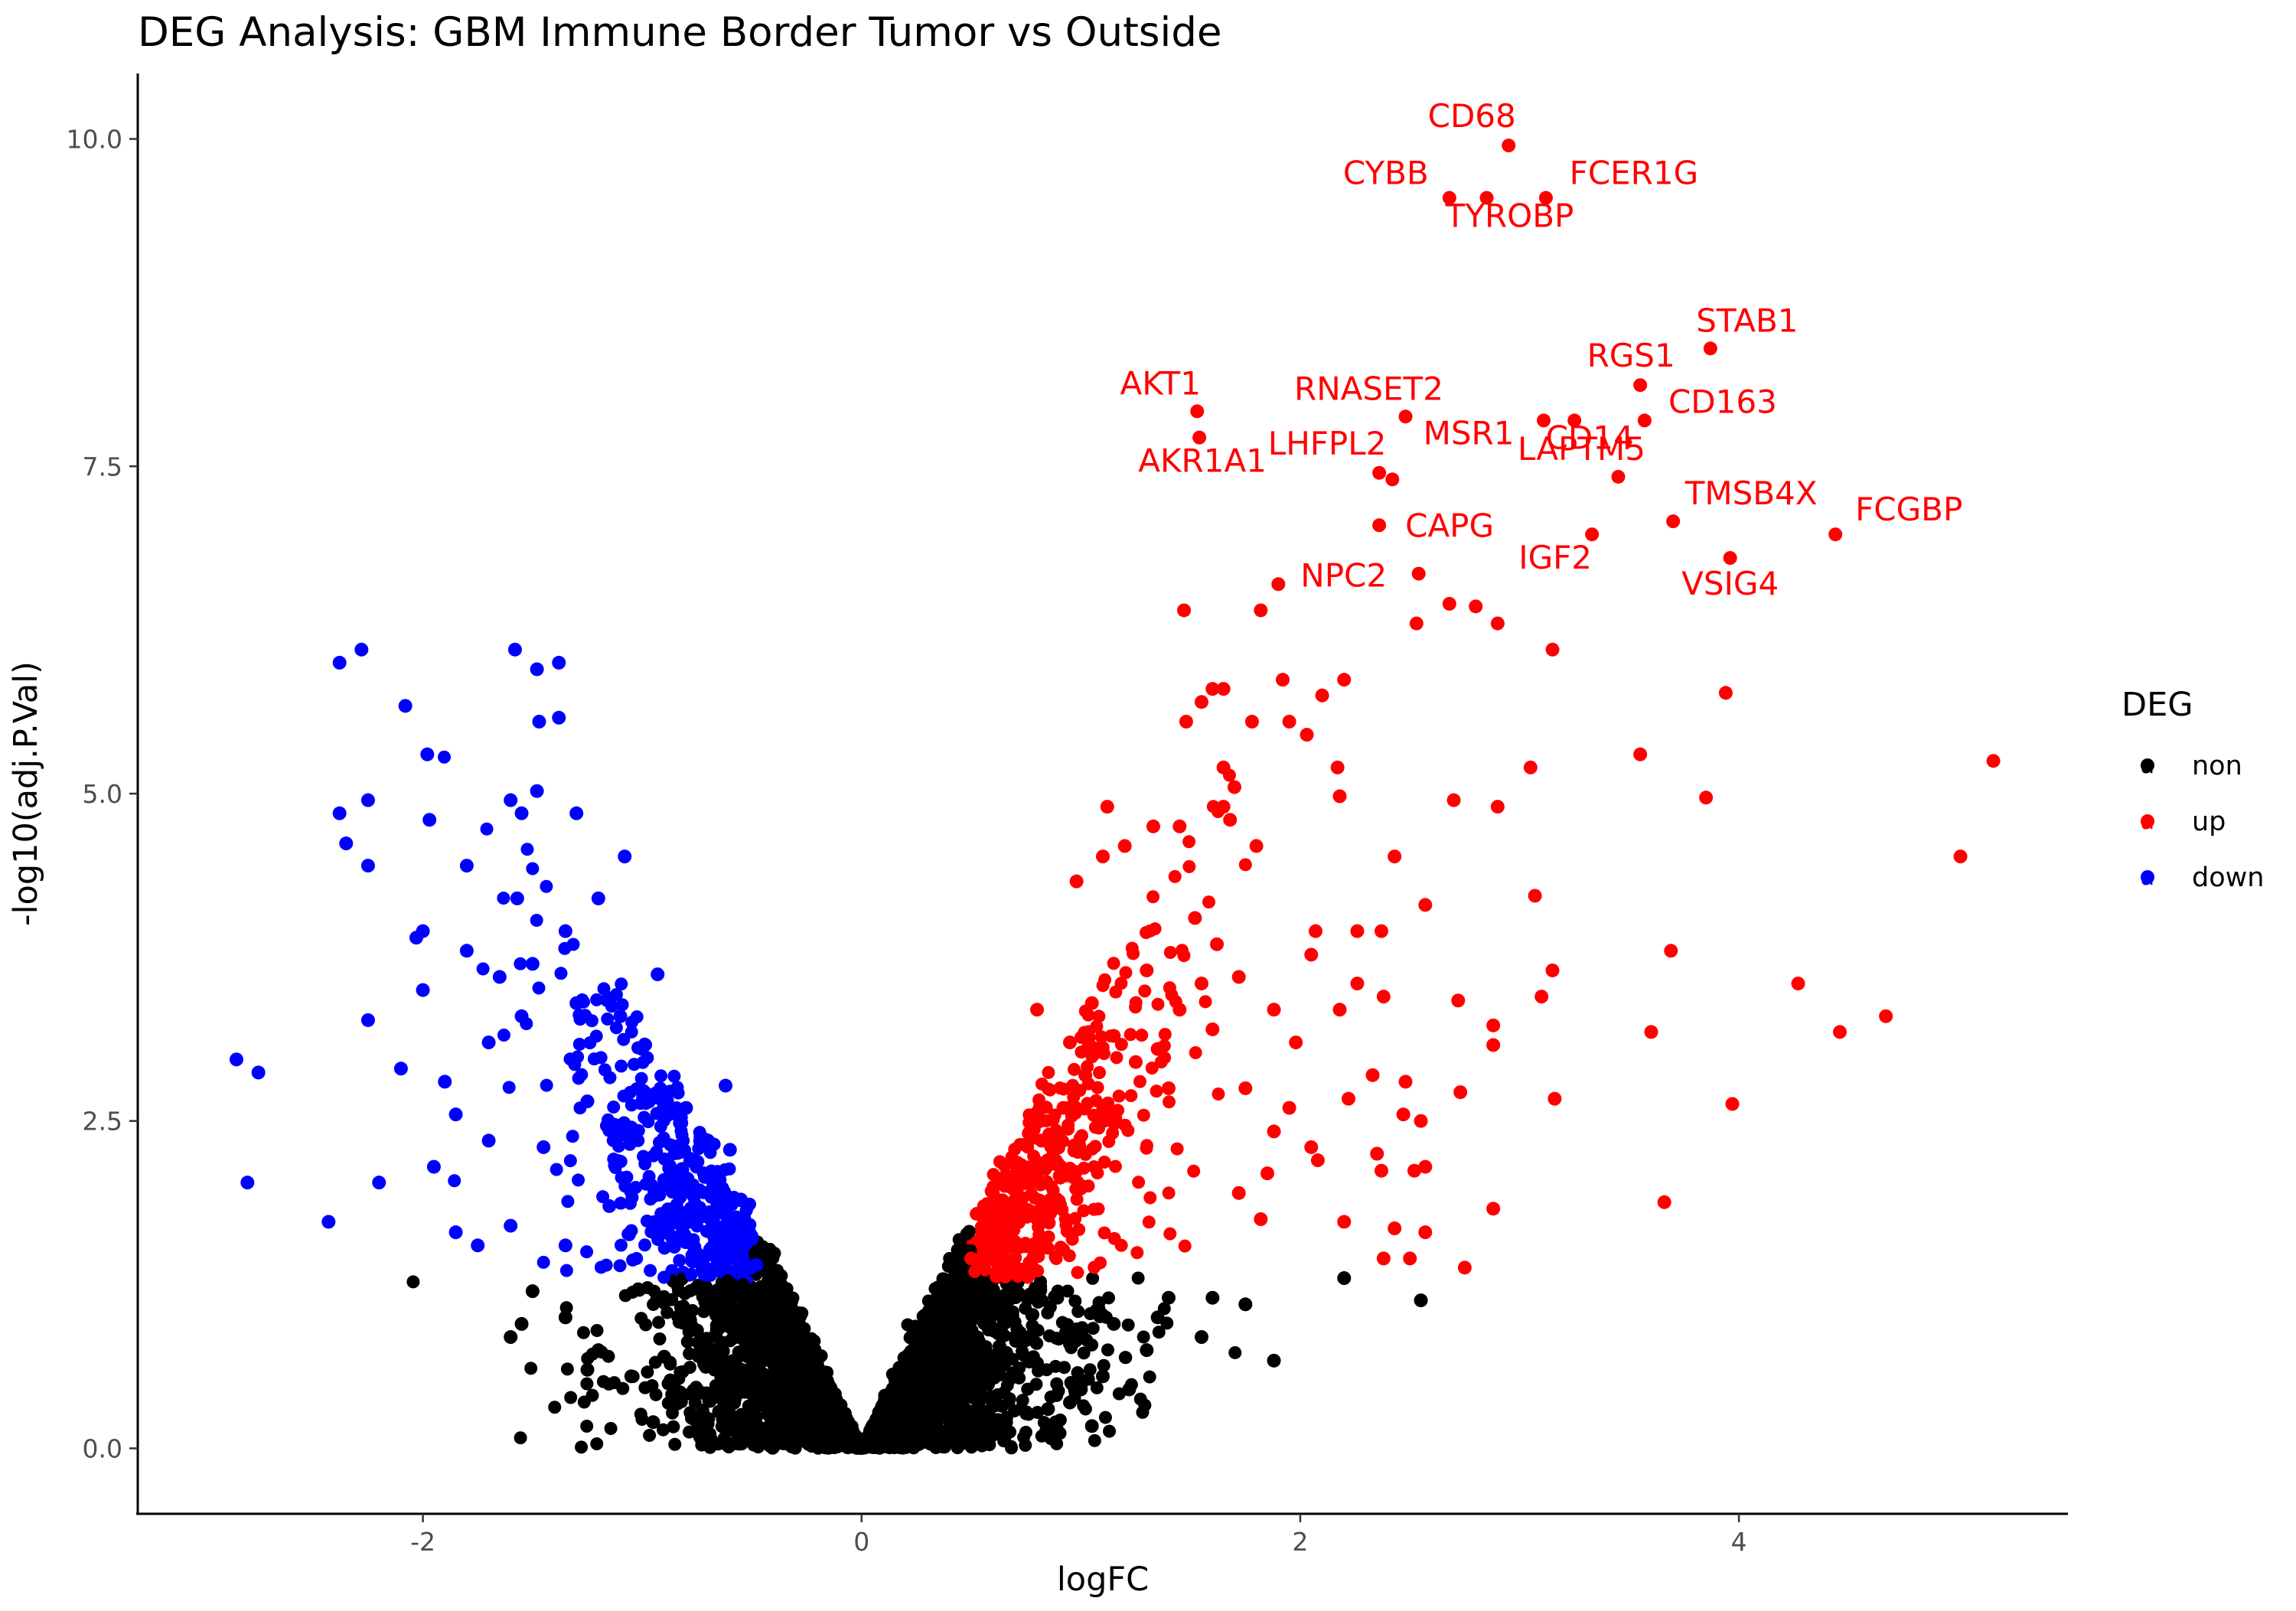 The height and width of the screenshot is (1611, 2296). Describe the element at coordinates (26, 793) in the screenshot. I see `y-axis-title: -log10(adj.P.Val)` at that location.